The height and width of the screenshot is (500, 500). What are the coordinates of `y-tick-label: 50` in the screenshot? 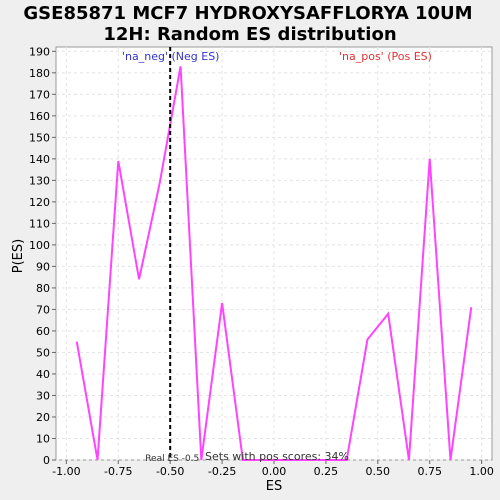 It's located at (43, 352).